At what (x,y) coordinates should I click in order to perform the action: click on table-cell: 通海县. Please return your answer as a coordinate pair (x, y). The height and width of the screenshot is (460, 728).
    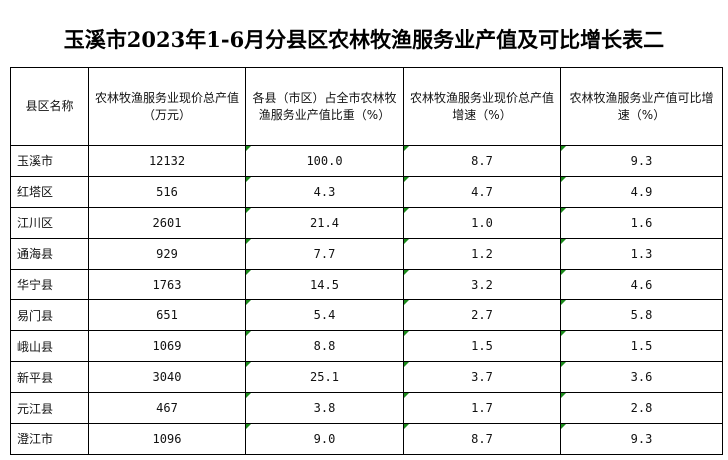
    Looking at the image, I should click on (49, 253).